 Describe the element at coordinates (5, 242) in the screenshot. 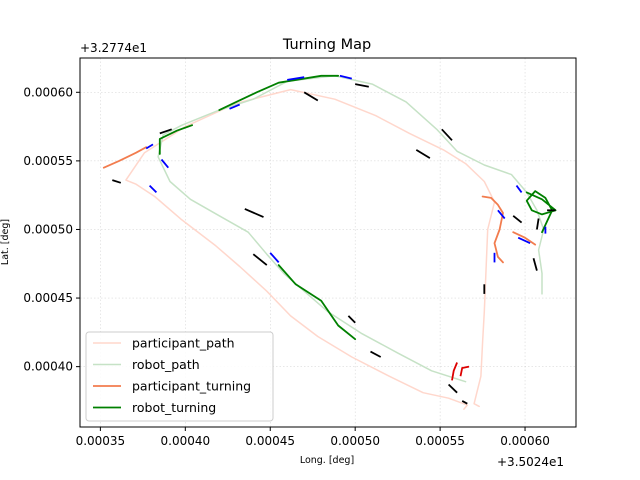

I see `y-axis-label: Lat. [deg]` at that location.